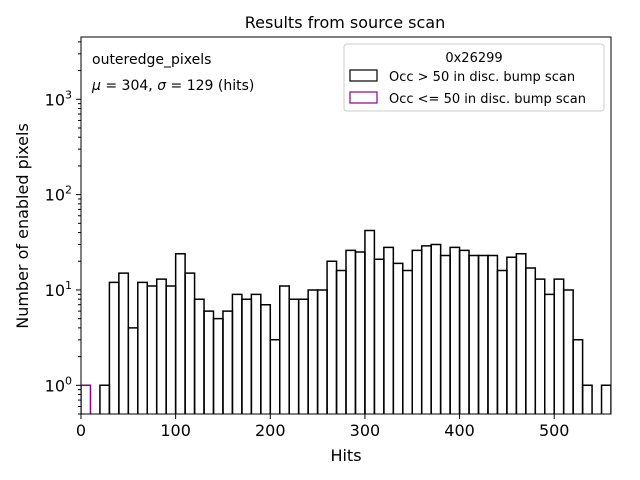  I want to click on y-axis: 10⁰ 10¹ 10² 10³, so click(63, 228).